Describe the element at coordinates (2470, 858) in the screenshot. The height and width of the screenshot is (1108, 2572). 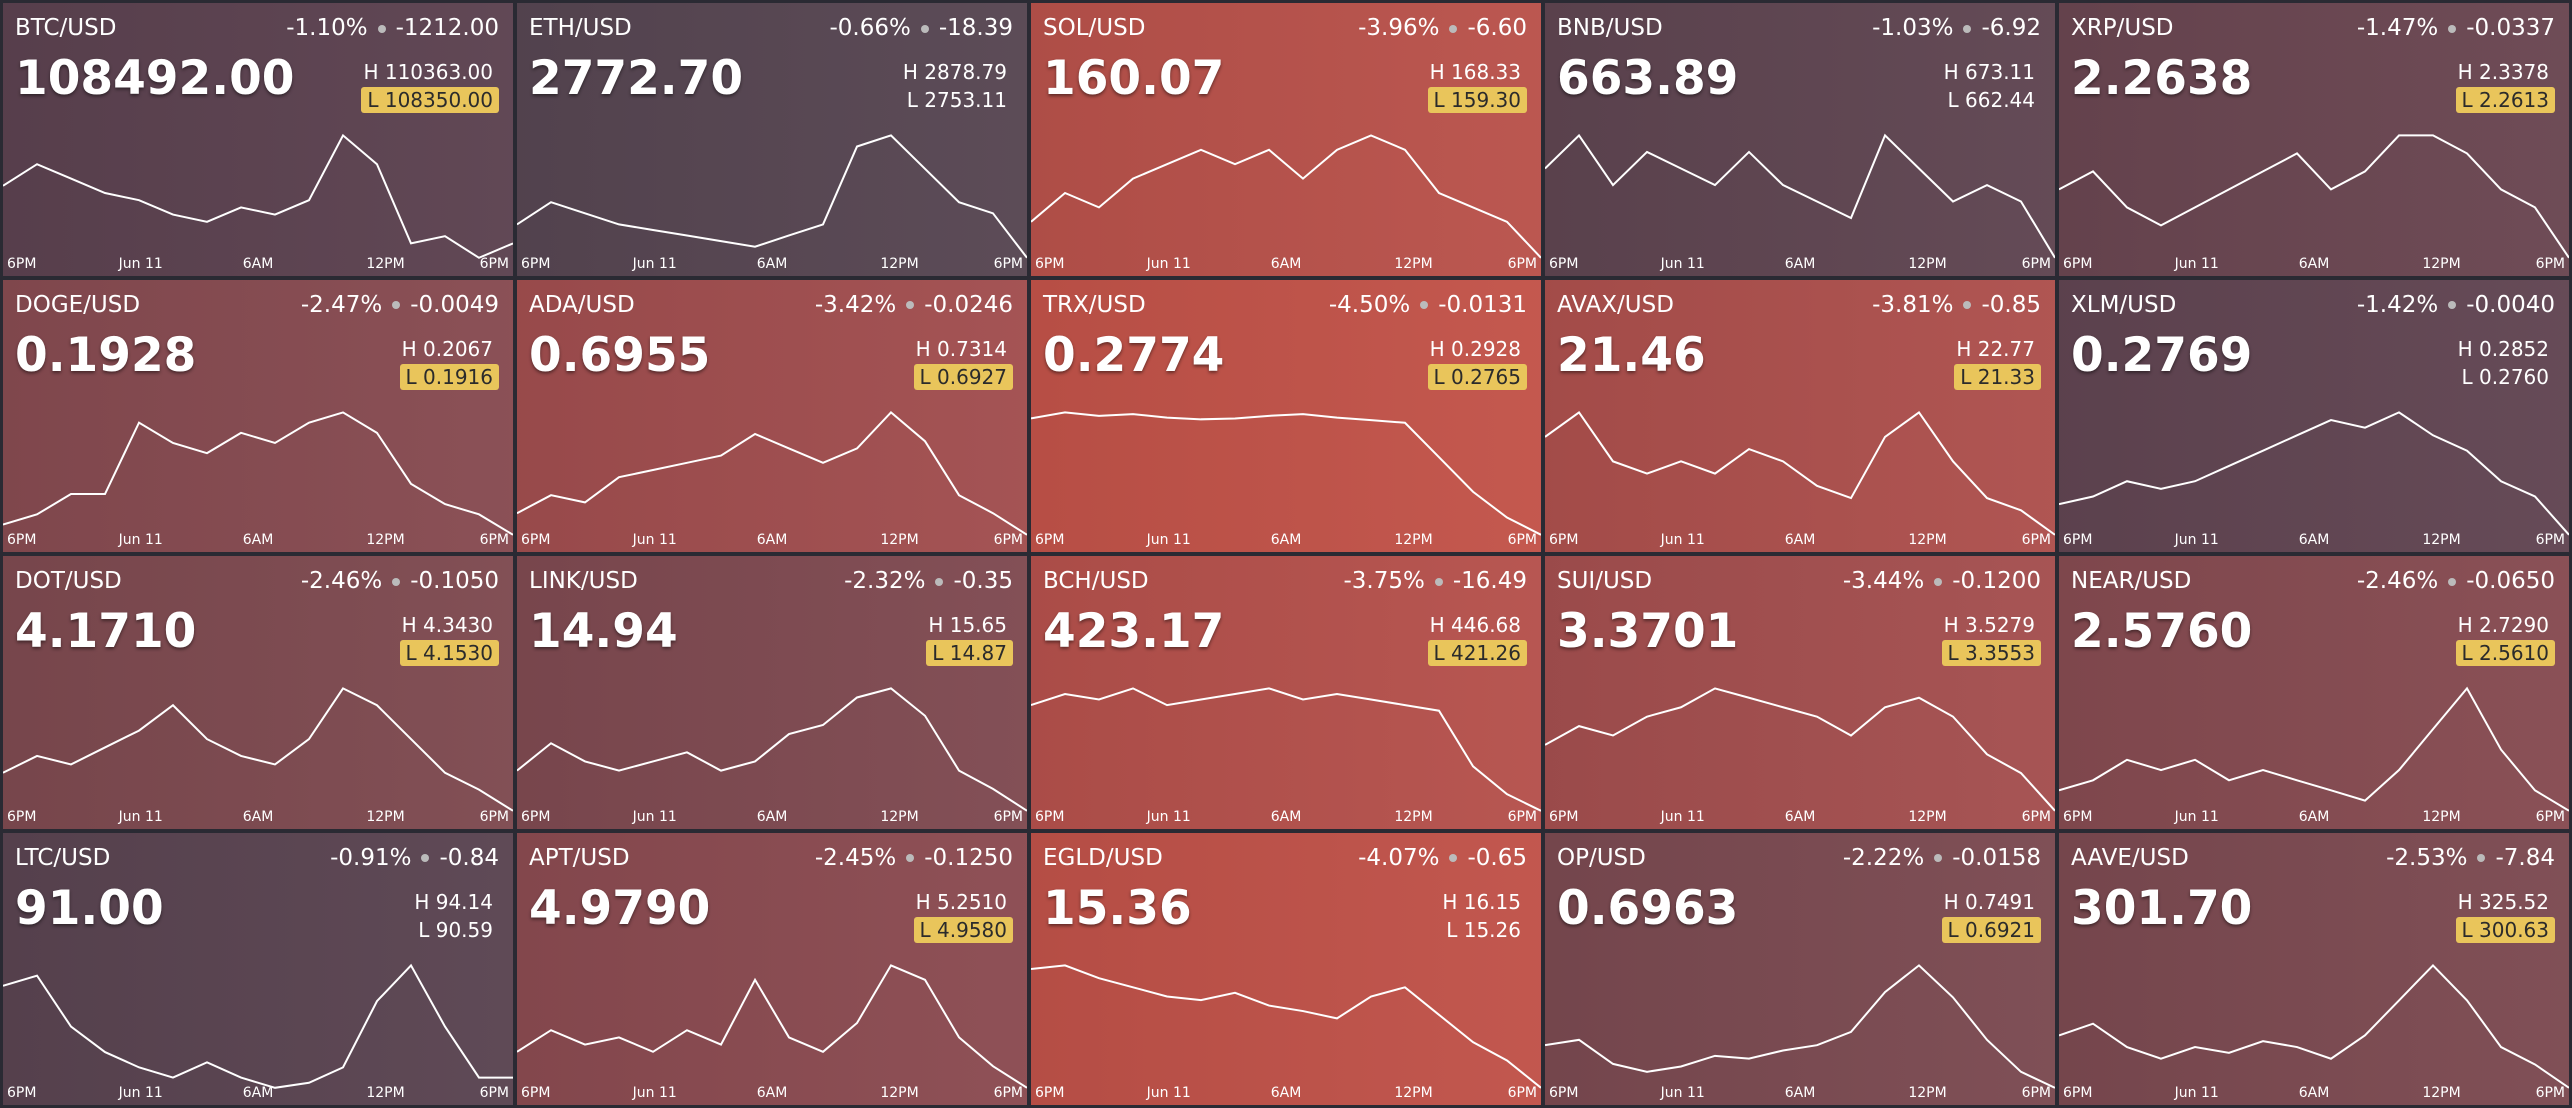
I see `change: -2.53% -7.84` at that location.